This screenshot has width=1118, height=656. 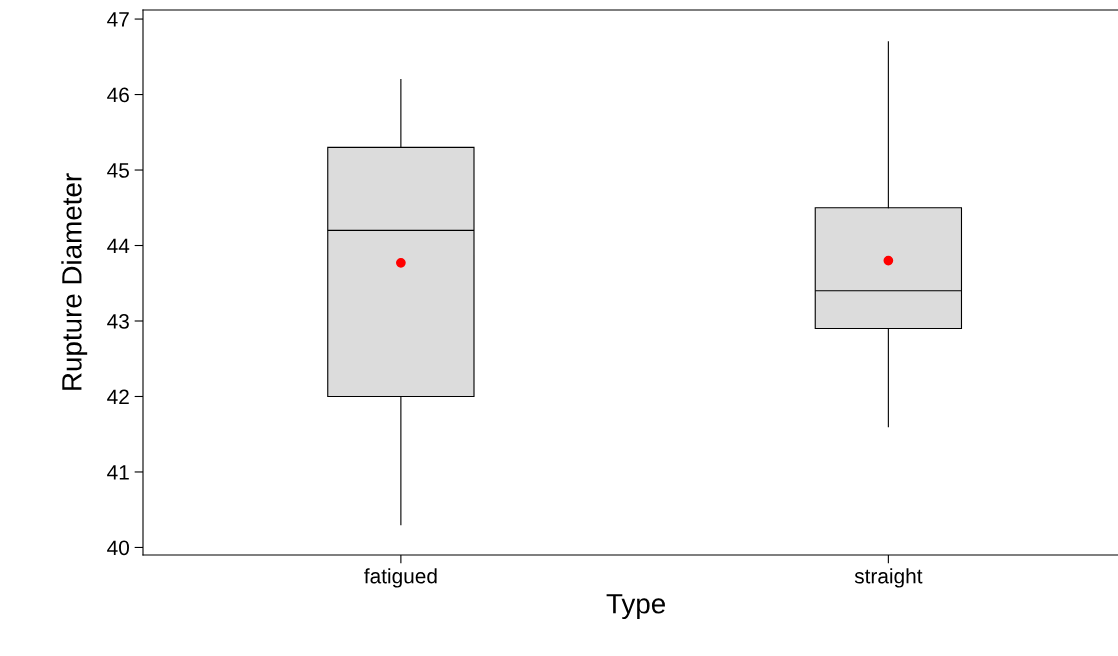 I want to click on y-tick-label: 42, so click(x=118, y=397).